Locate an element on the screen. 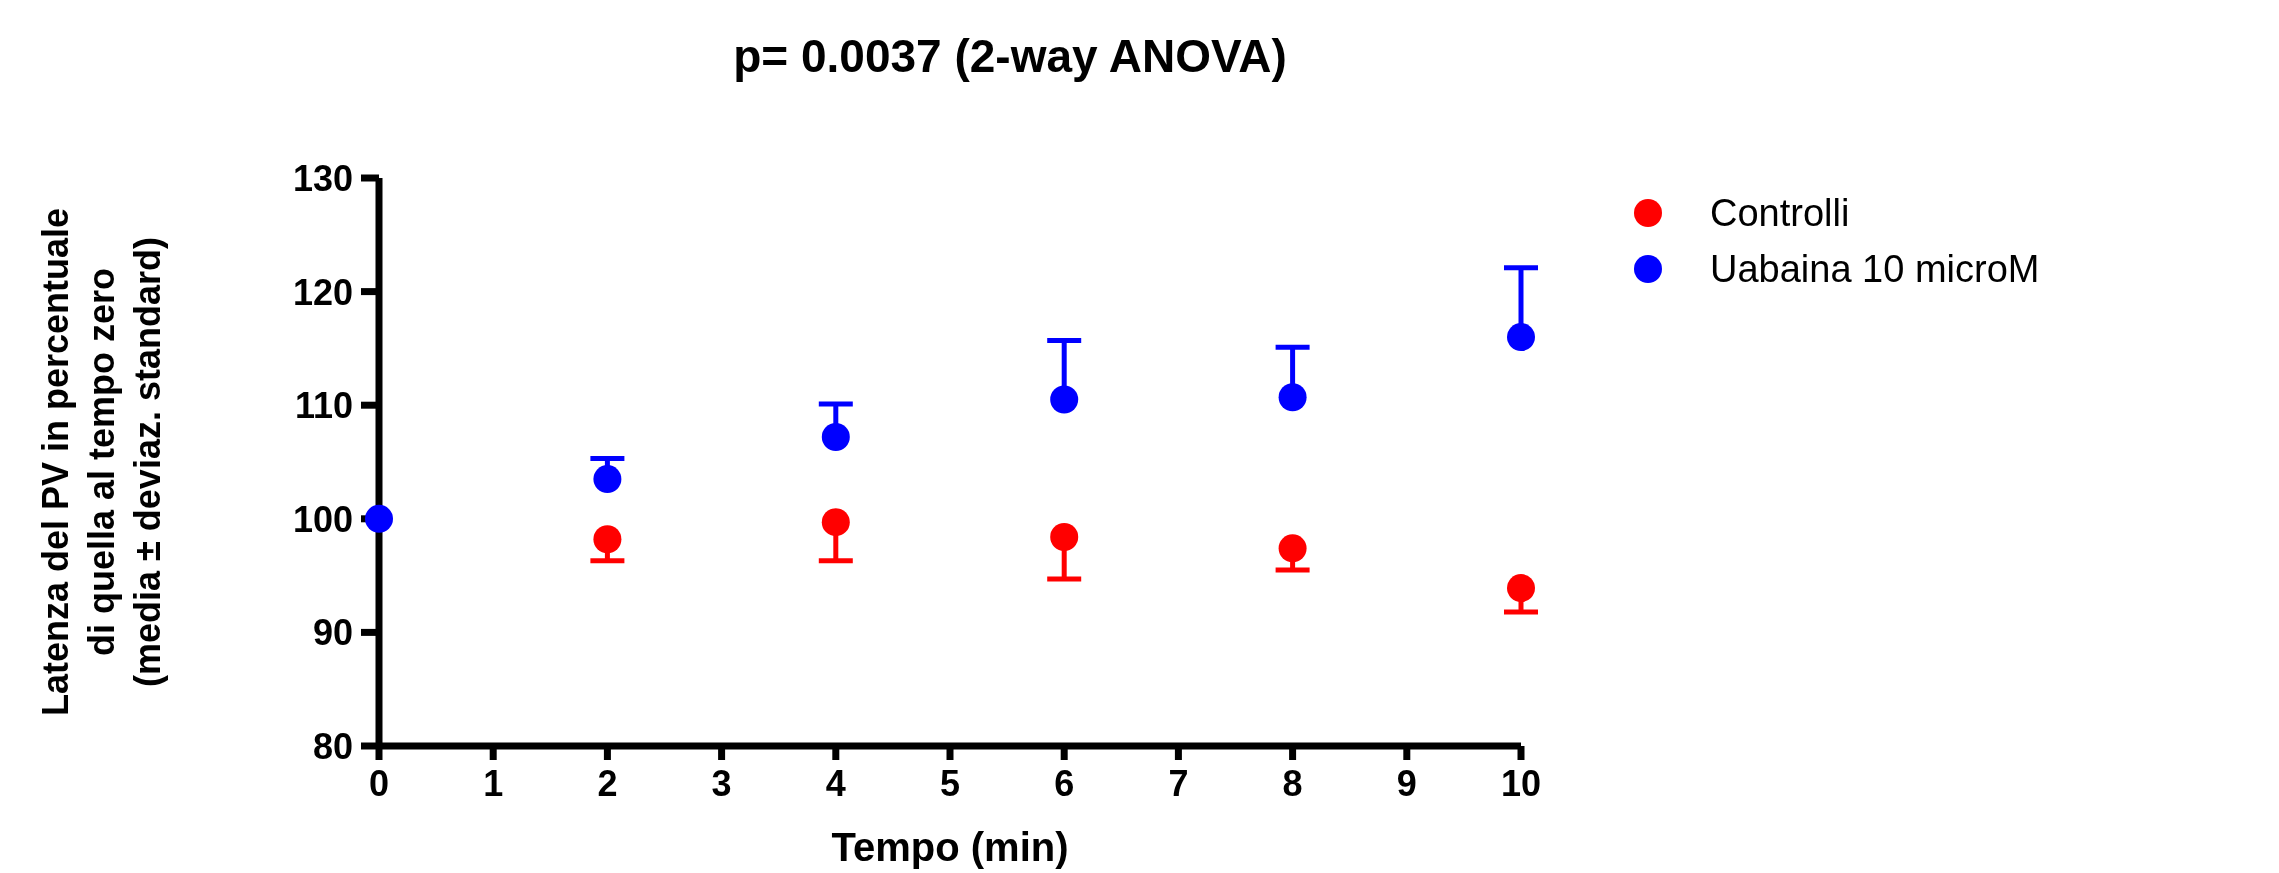 Image resolution: width=2279 pixels, height=873 pixels. x-tick-label: 4 is located at coordinates (835, 783).